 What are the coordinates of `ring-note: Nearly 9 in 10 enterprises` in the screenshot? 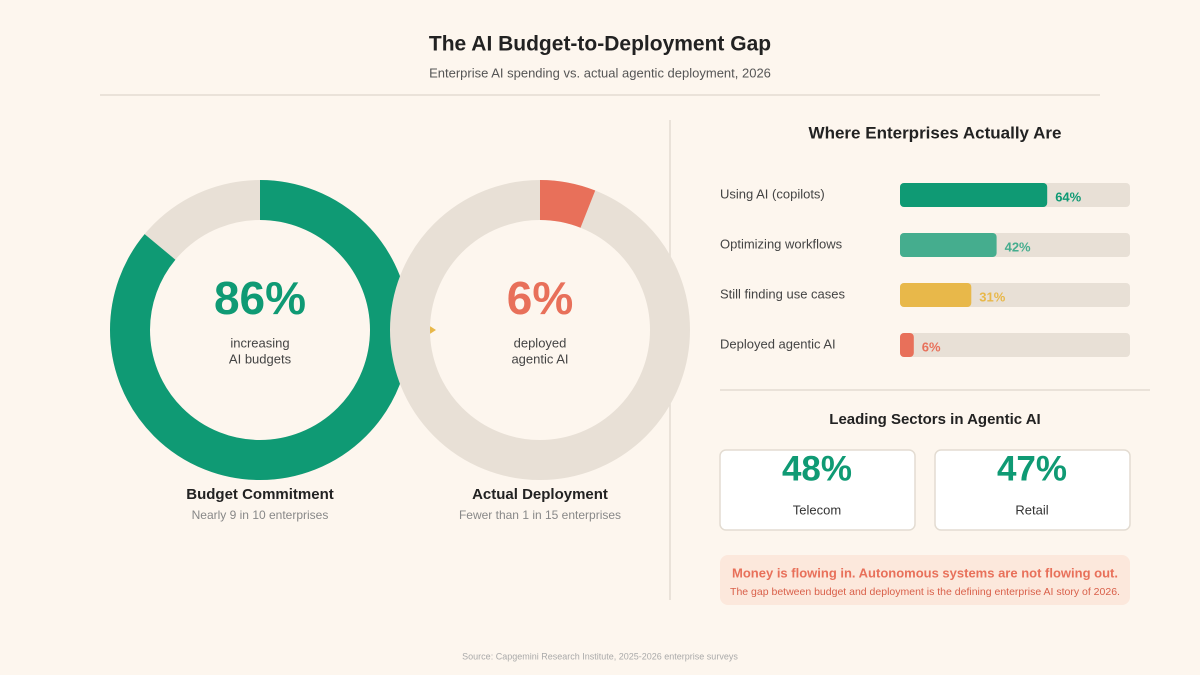 It's located at (260, 515).